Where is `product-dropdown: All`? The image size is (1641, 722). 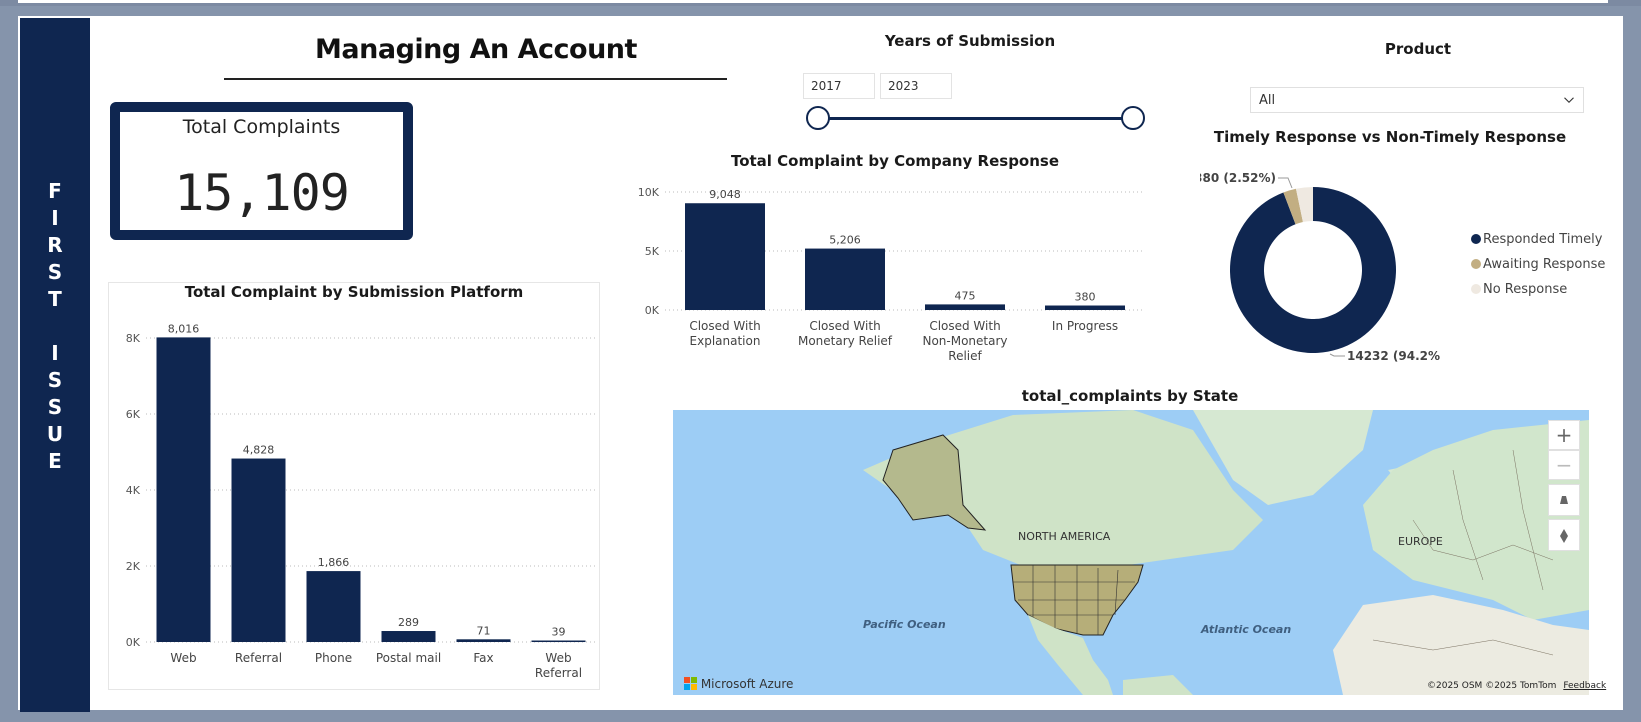 product-dropdown: All is located at coordinates (1417, 100).